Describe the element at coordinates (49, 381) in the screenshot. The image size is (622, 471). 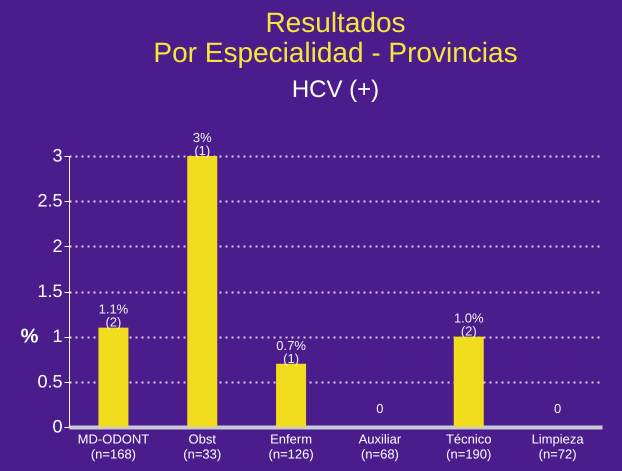
I see `y-tick-label: 0.5` at that location.